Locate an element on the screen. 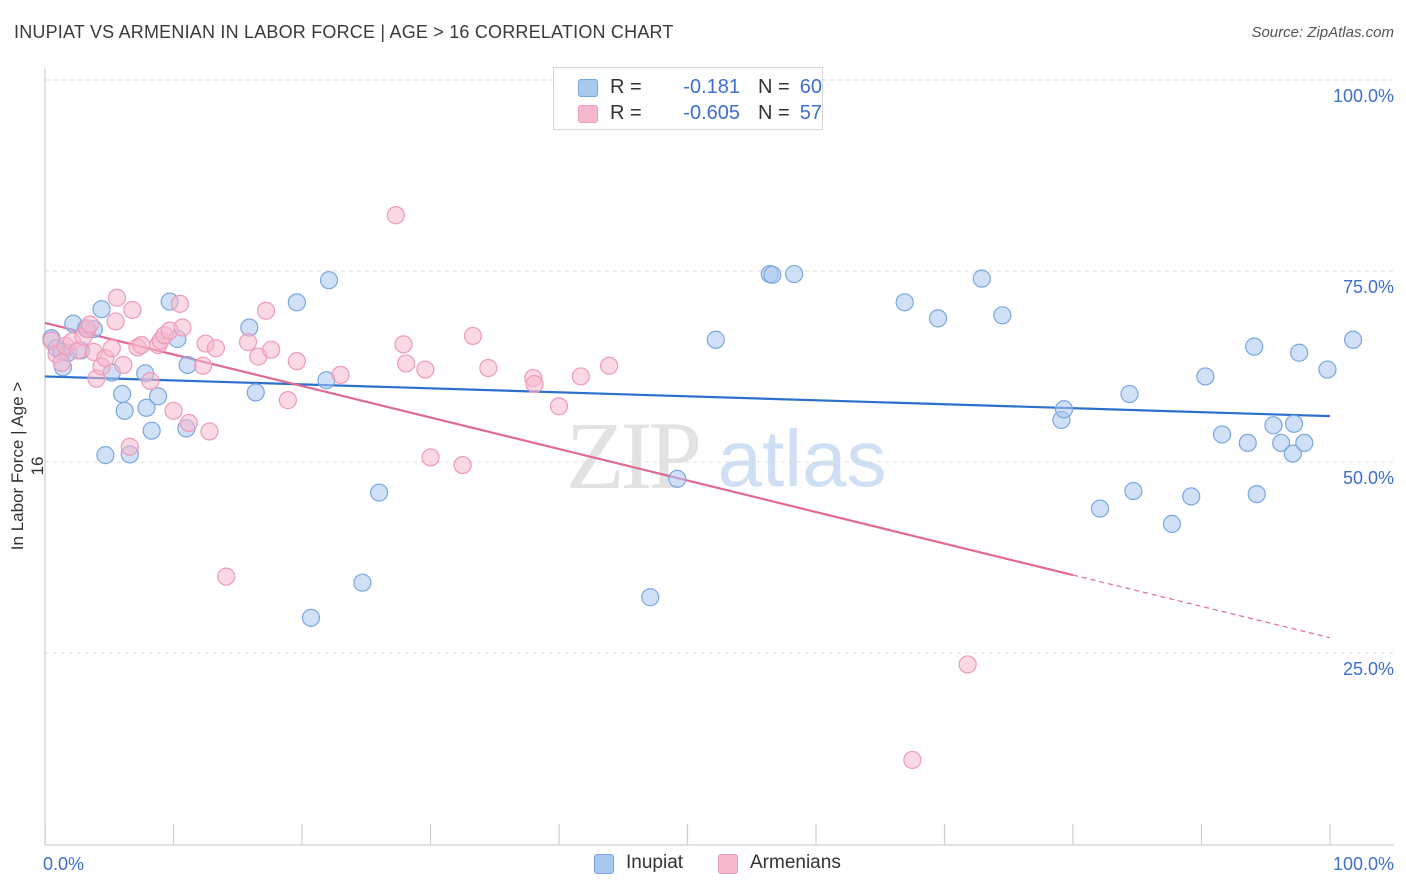  y-tick-label: 100.0% is located at coordinates (1363, 96).